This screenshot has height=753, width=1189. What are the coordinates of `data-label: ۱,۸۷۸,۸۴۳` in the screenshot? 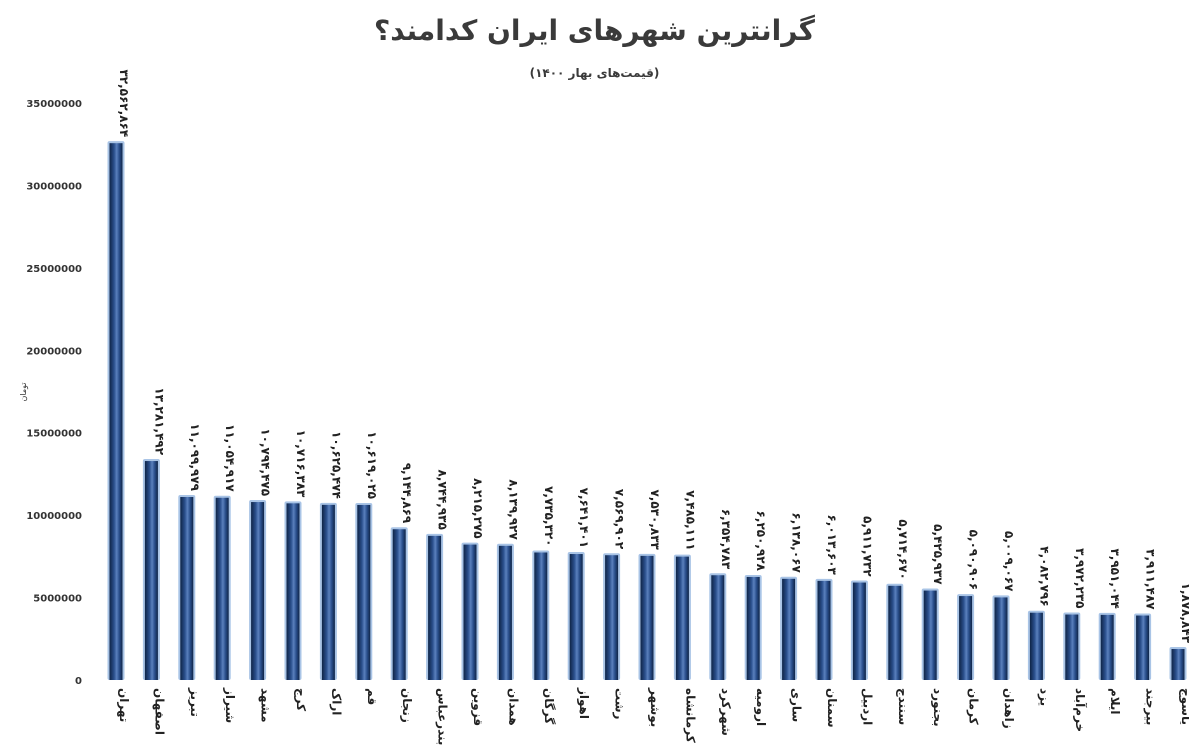 It's located at (1184, 613).